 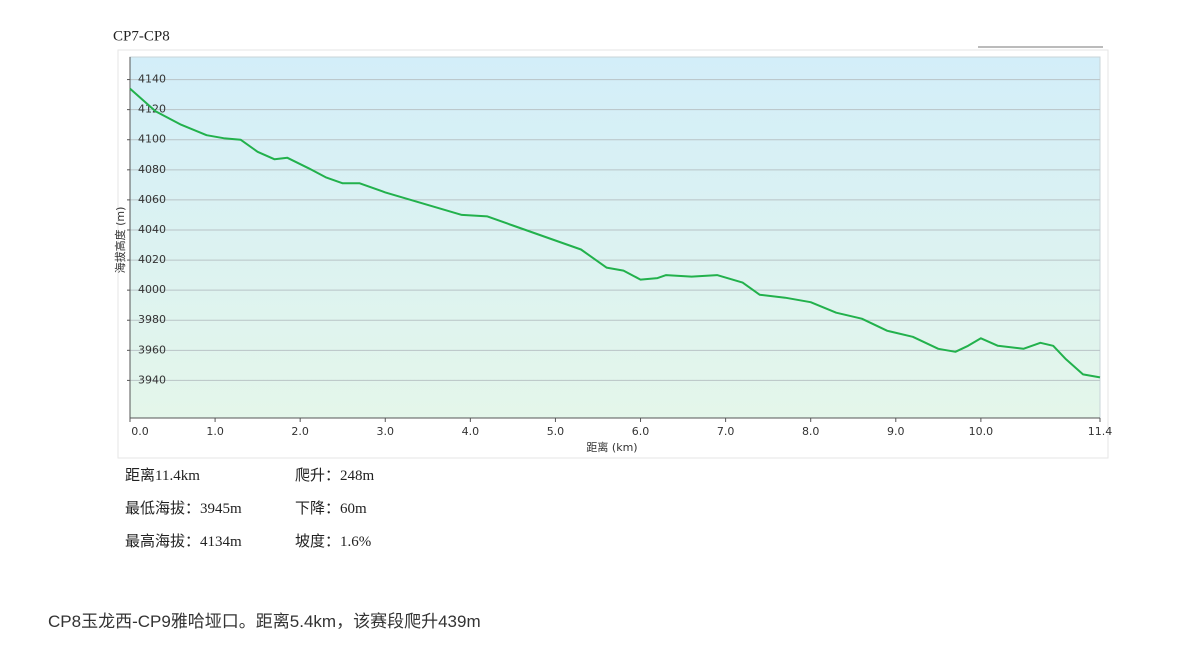 What do you see at coordinates (264, 621) in the screenshot?
I see `footer-text: CP8玉龙西-CP9雅哈垭口。距离5.4km，该赛段爬升439m` at bounding box center [264, 621].